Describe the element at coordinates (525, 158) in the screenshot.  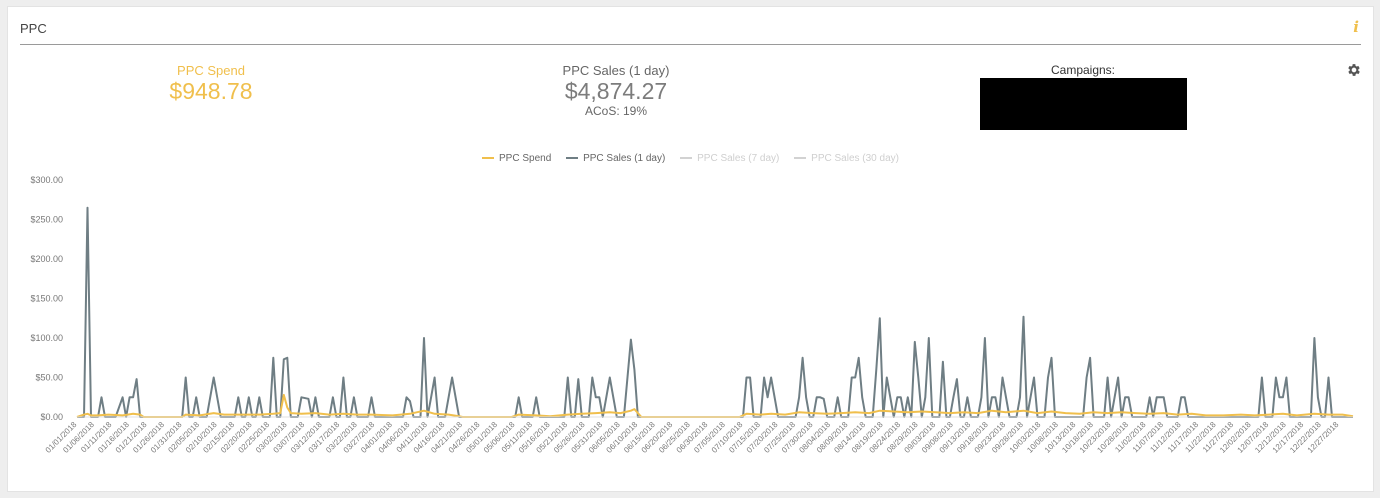
I see `legend-label: PPC Spend` at that location.